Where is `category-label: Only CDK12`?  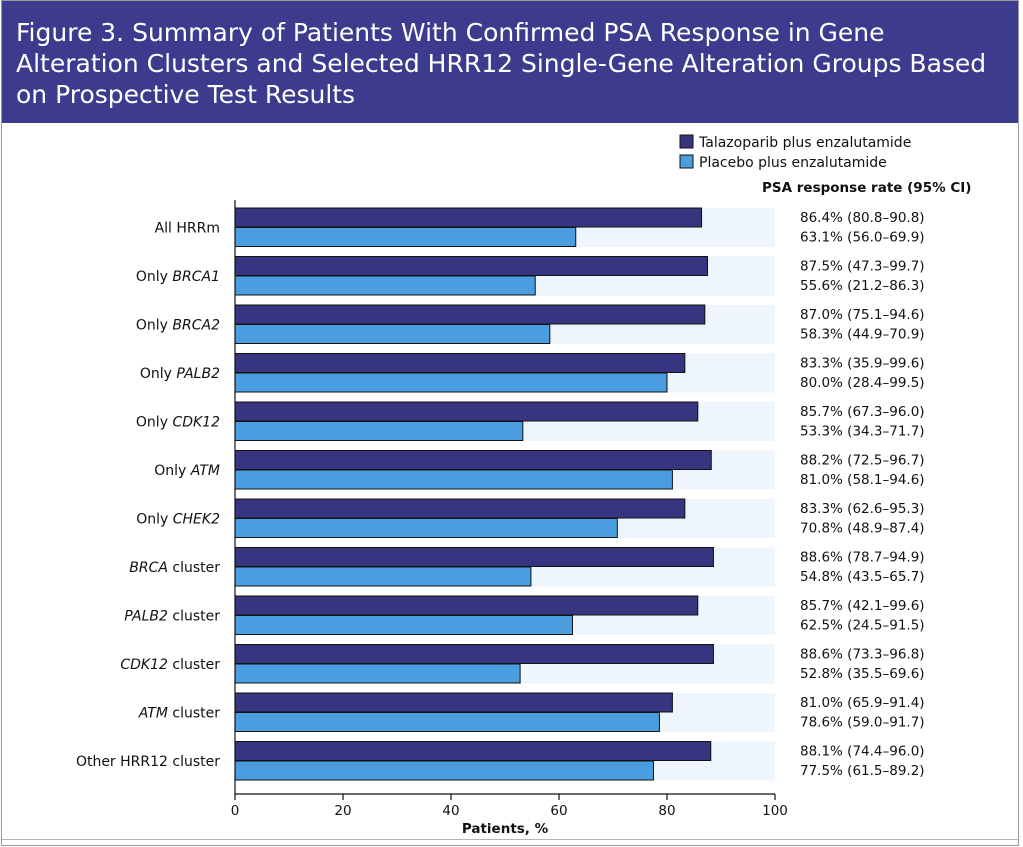 category-label: Only CDK12 is located at coordinates (178, 423).